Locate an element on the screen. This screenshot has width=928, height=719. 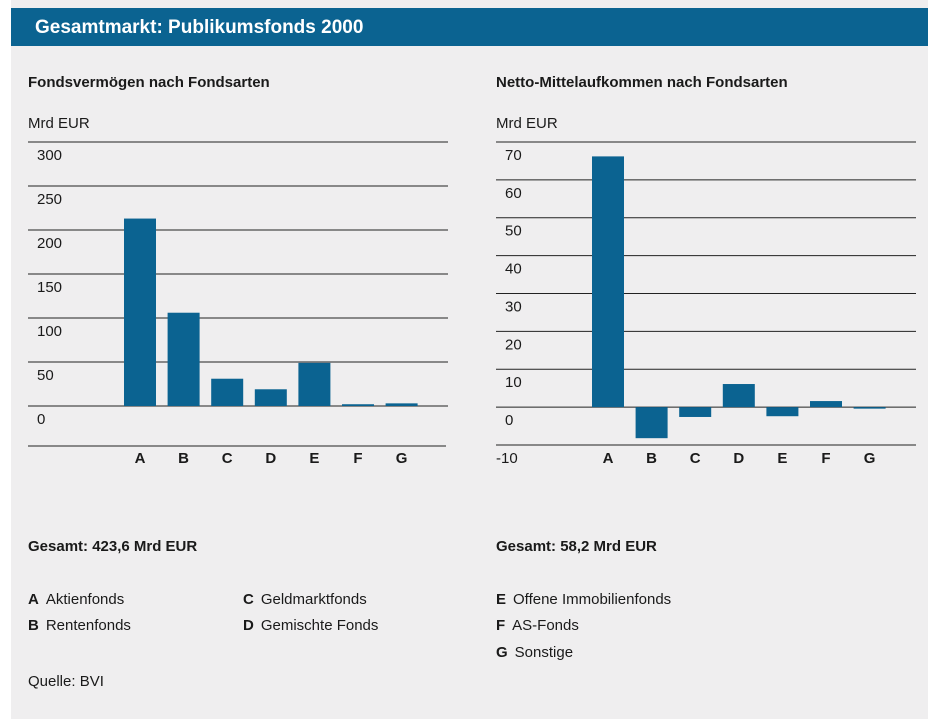
legend-entry: E Offene Immobilienfonds is located at coordinates (583, 599).